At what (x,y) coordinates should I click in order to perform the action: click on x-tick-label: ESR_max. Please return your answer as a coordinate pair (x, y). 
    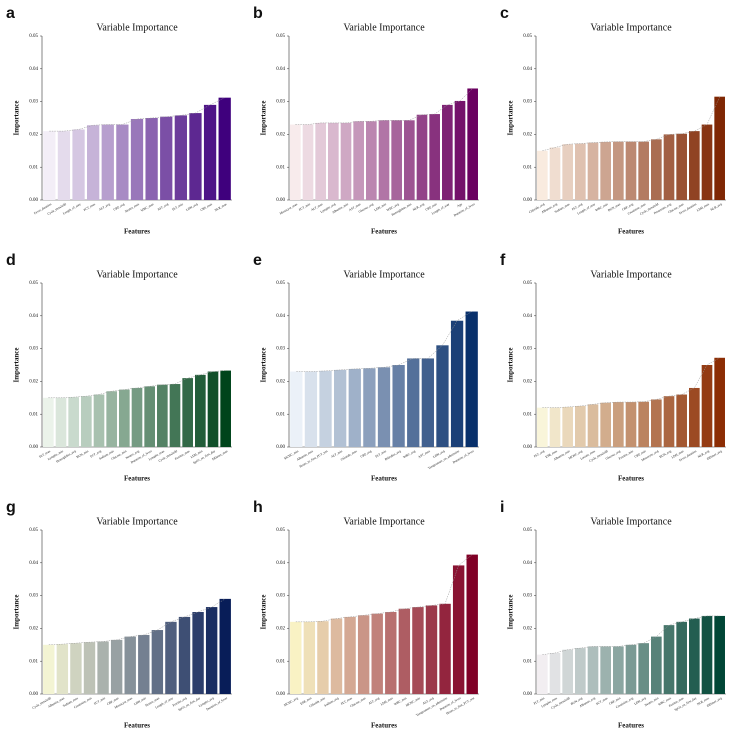
    Looking at the image, I should click on (552, 454).